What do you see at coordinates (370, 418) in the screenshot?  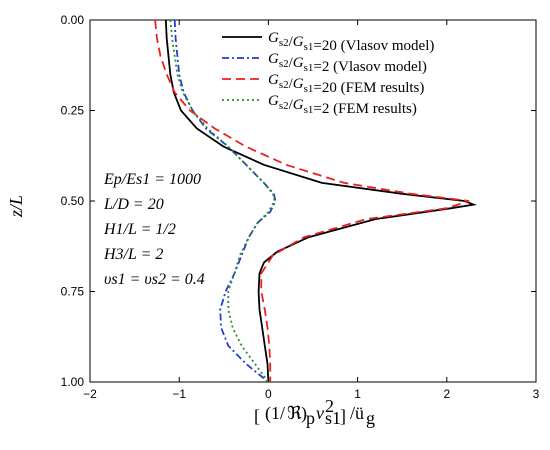 I see `svg-text: g` at bounding box center [370, 418].